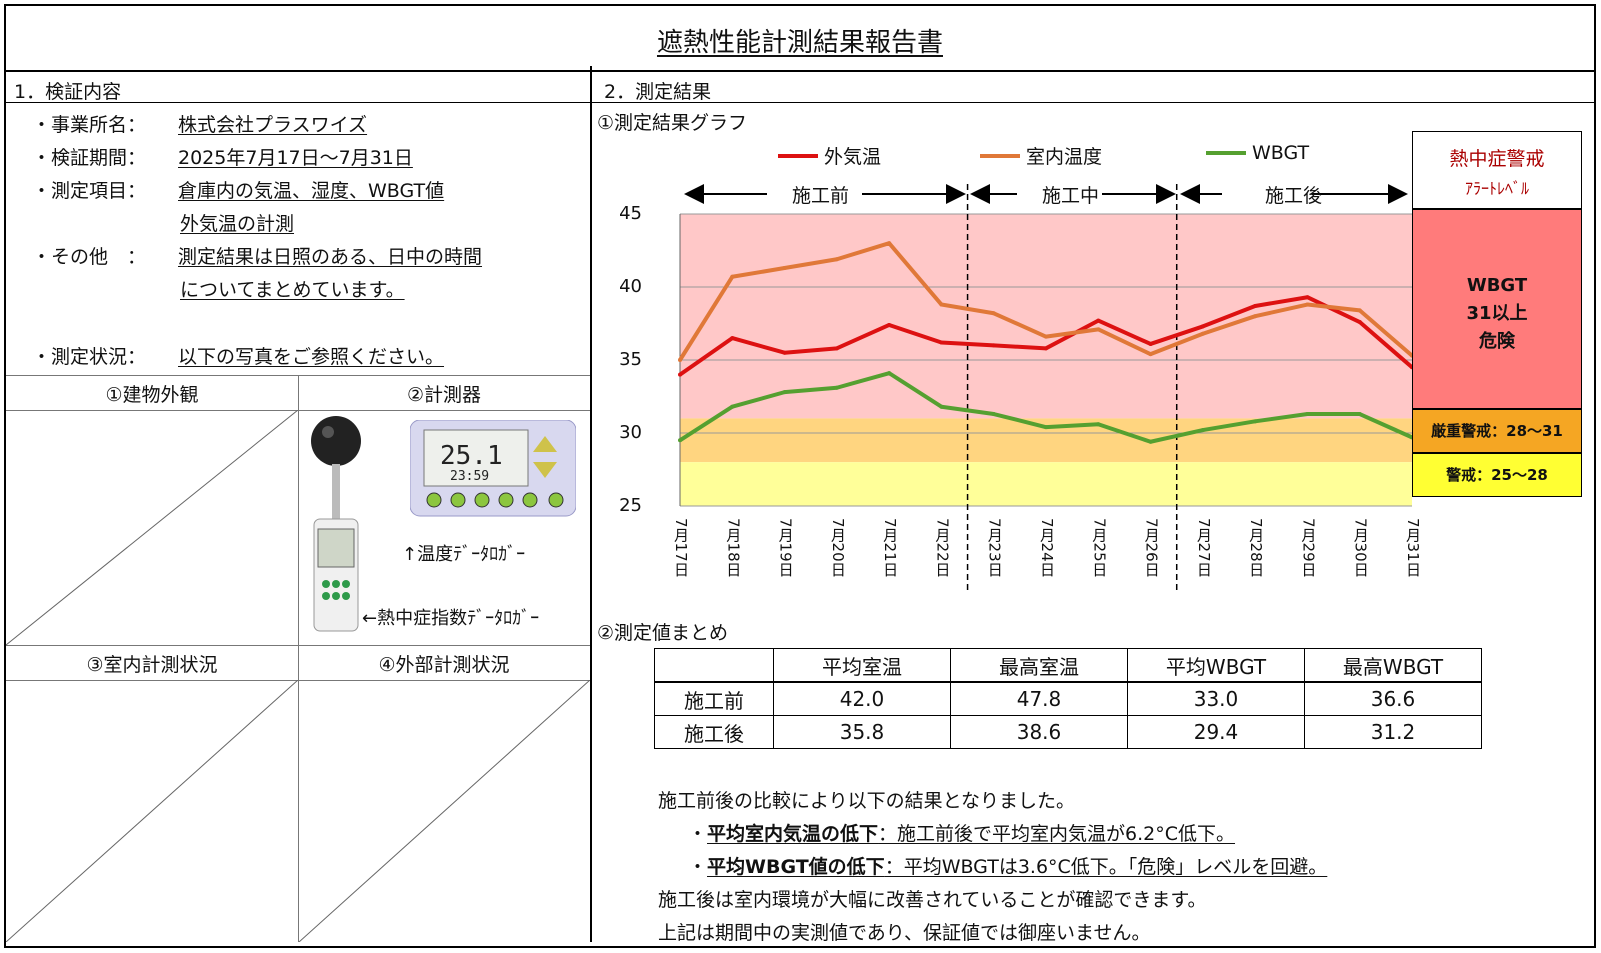  Describe the element at coordinates (1497, 309) in the screenshot. I see `alert-danger-box: WBGT 31以上 危険` at that location.